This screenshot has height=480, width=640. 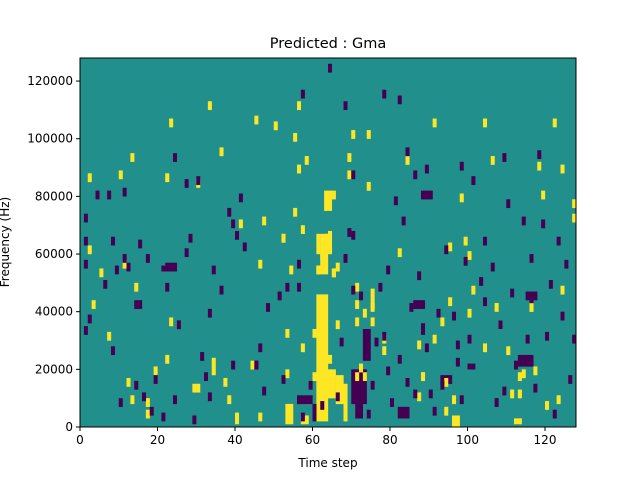 I want to click on y-tick-label: 20000, so click(x=54, y=369).